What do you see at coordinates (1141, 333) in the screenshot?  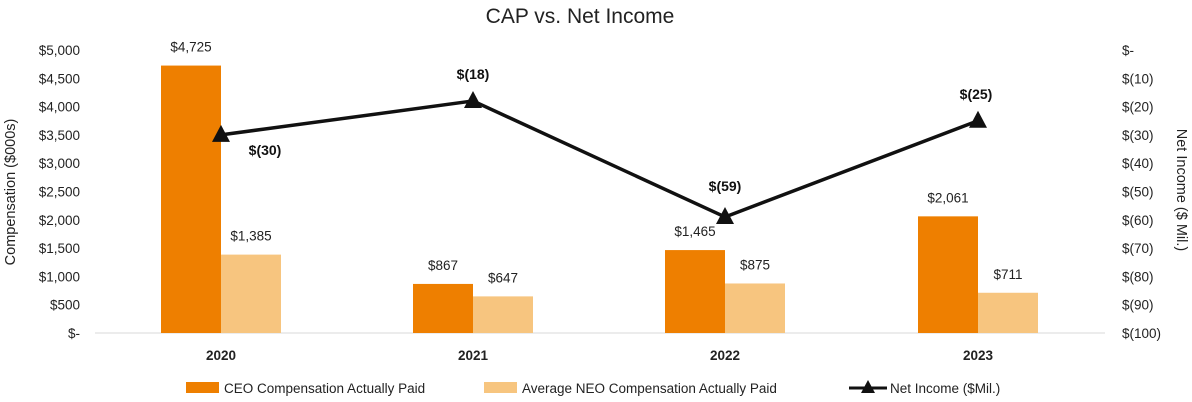 I see `right-tick-label: $(100)` at bounding box center [1141, 333].